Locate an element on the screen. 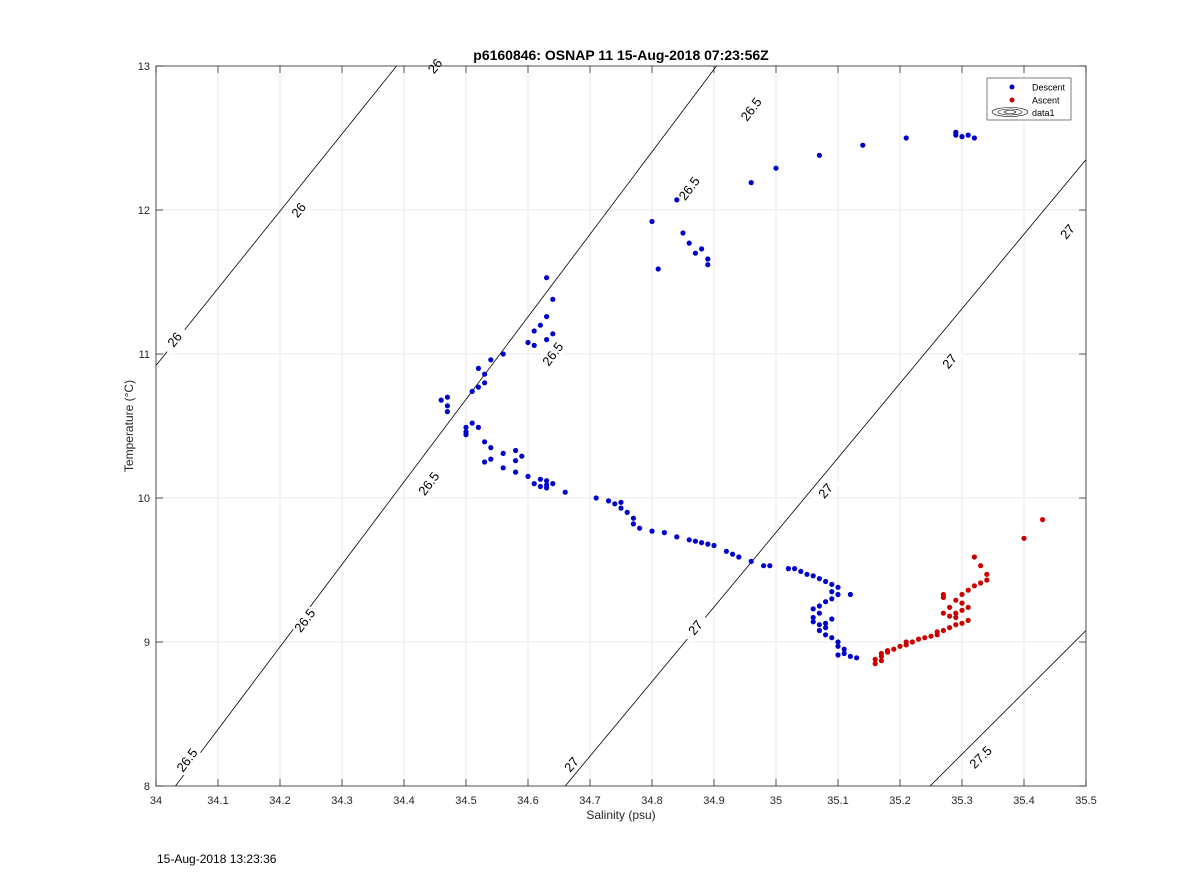 Image resolution: width=1200 pixels, height=885 pixels. y-tick-label: 10 is located at coordinates (144, 499).